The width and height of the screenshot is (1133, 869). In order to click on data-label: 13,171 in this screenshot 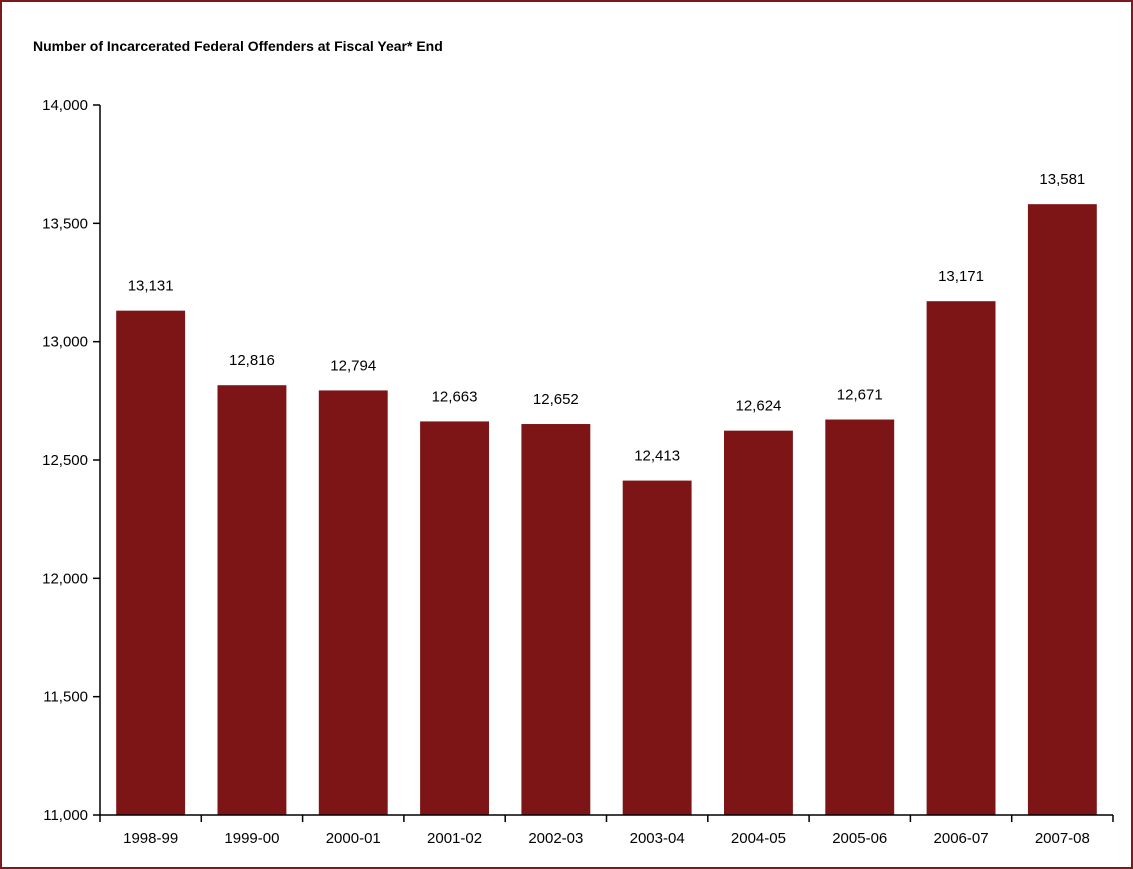, I will do `click(961, 276)`.